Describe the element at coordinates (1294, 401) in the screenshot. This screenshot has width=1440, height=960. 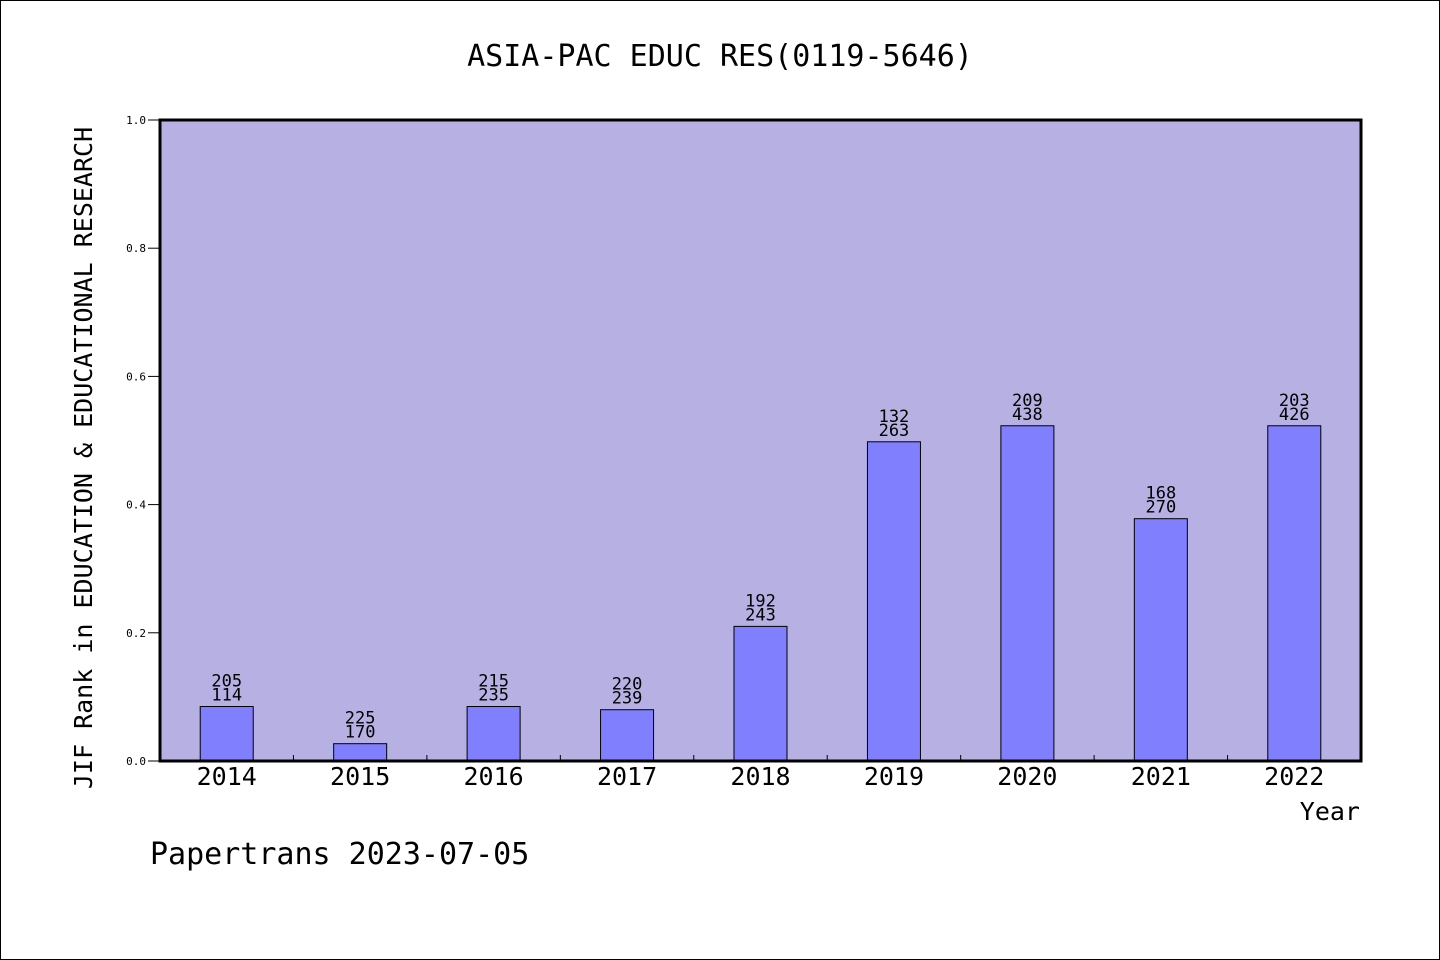
I see `data-label-2022-upper: 203` at that location.